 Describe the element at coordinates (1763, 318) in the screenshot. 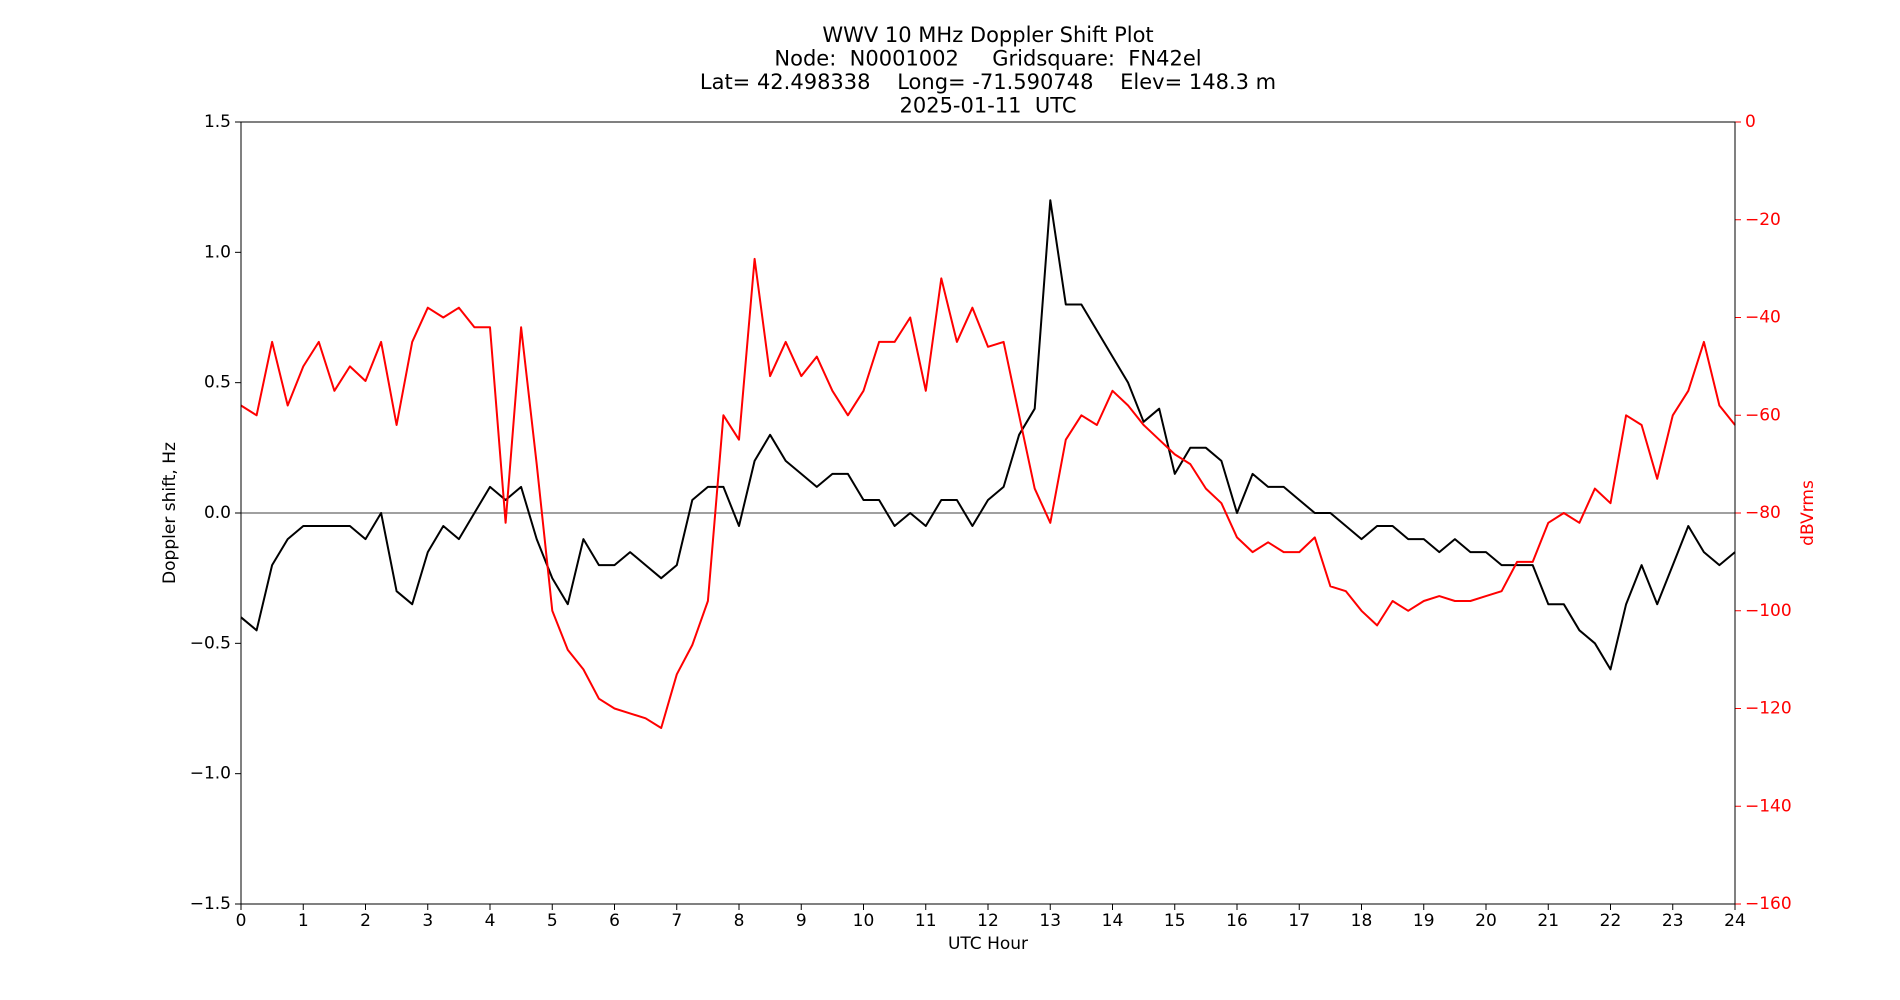

I see `y2-tick-label: −40` at that location.